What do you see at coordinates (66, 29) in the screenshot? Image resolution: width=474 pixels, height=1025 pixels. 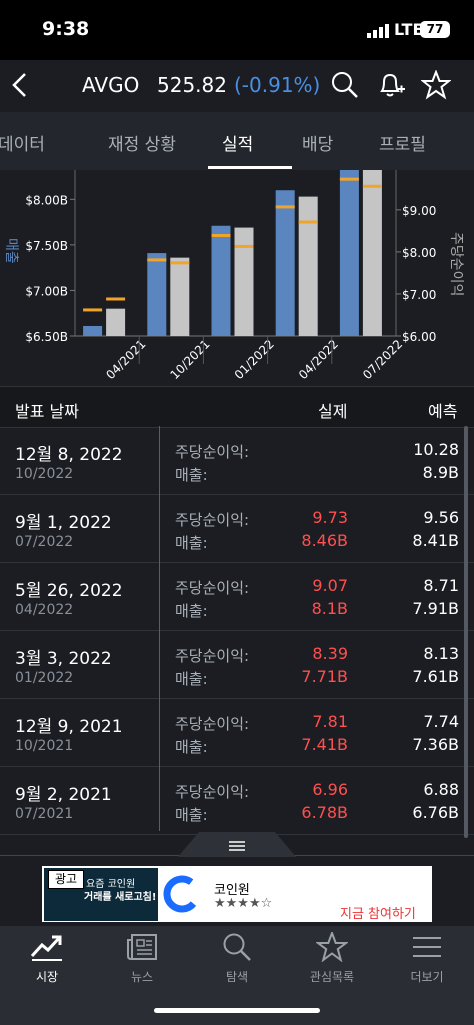 I see `status-time: 9:38` at bounding box center [66, 29].